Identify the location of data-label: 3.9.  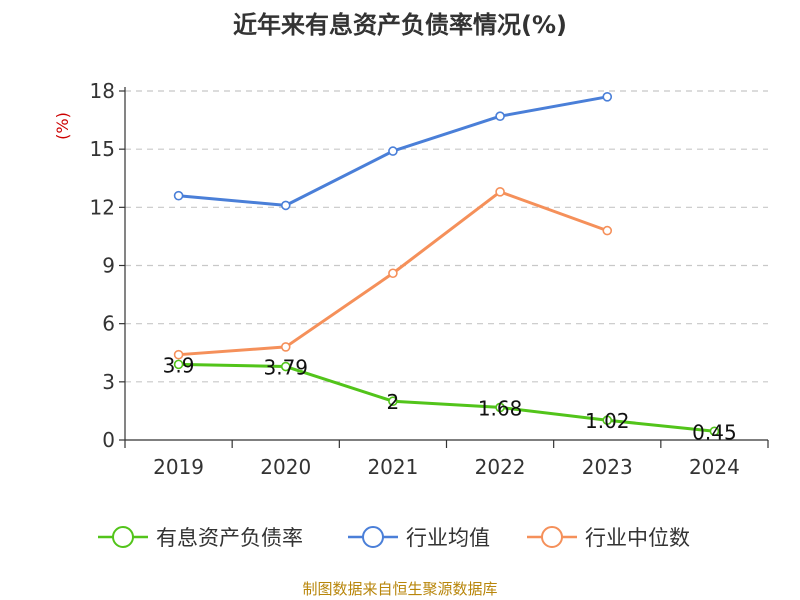
(179, 365).